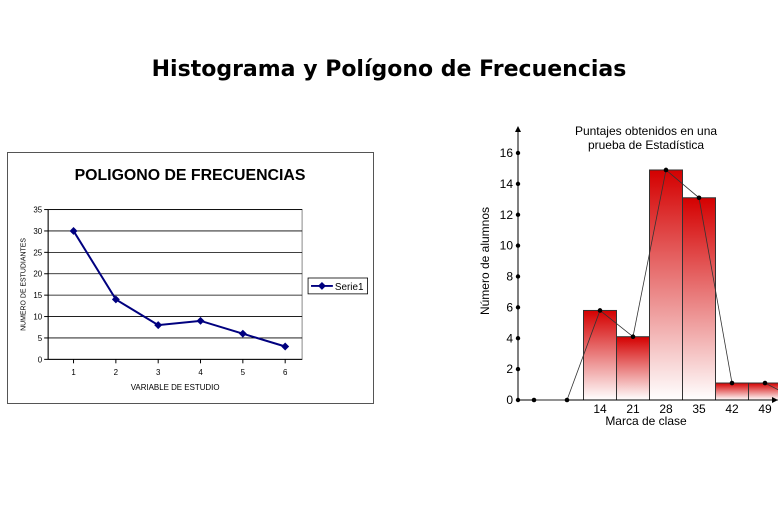  I want to click on legend-box, so click(337, 286).